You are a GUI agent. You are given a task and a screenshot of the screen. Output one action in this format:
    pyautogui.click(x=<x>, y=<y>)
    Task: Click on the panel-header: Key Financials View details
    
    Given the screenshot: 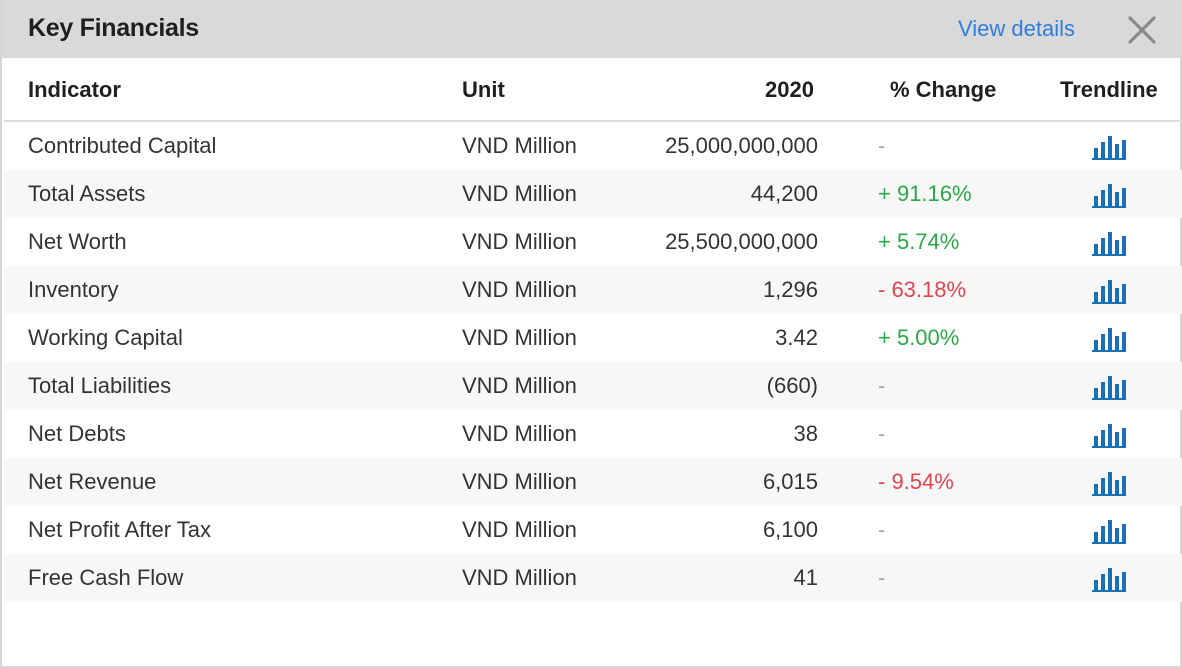 What is the action you would take?
    pyautogui.click(x=592, y=29)
    